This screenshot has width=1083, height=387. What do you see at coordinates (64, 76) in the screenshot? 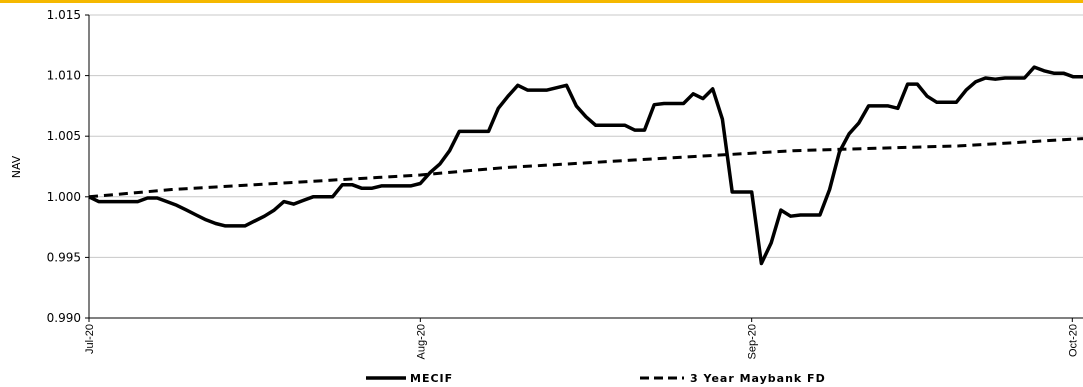
I see `y-tick-label: 1.010` at bounding box center [64, 76].